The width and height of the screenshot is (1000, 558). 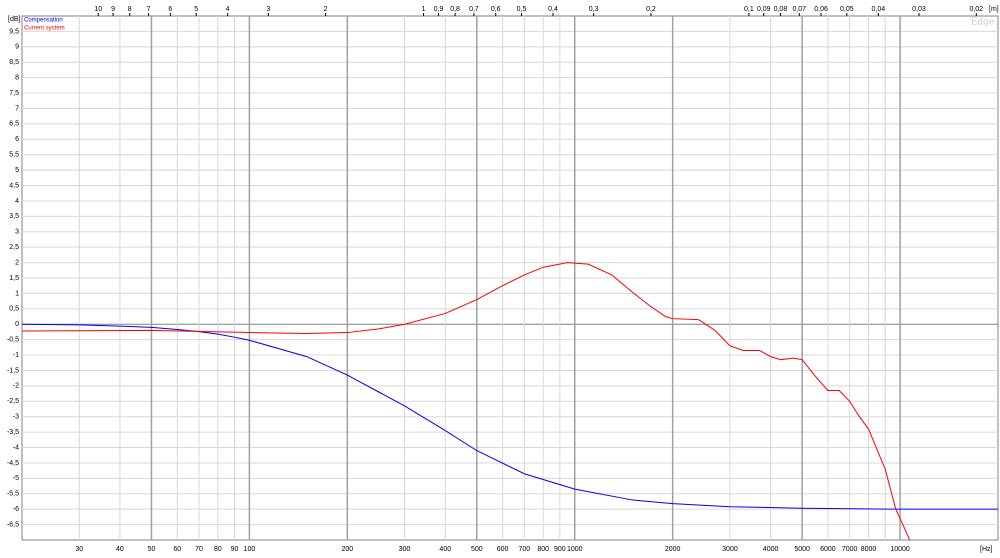 What do you see at coordinates (17, 108) in the screenshot?
I see `y-tick-label: 7` at bounding box center [17, 108].